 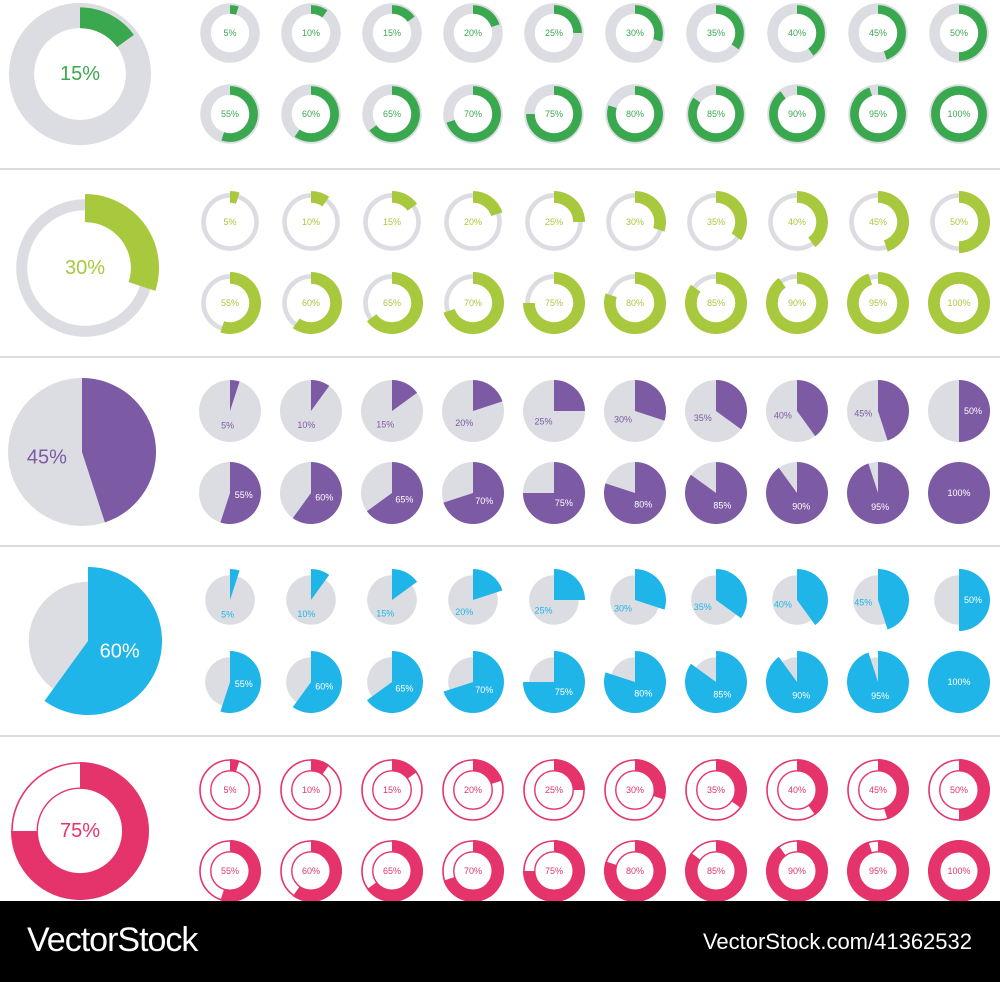 I want to click on pink-outline-30: 30%, so click(x=635, y=790).